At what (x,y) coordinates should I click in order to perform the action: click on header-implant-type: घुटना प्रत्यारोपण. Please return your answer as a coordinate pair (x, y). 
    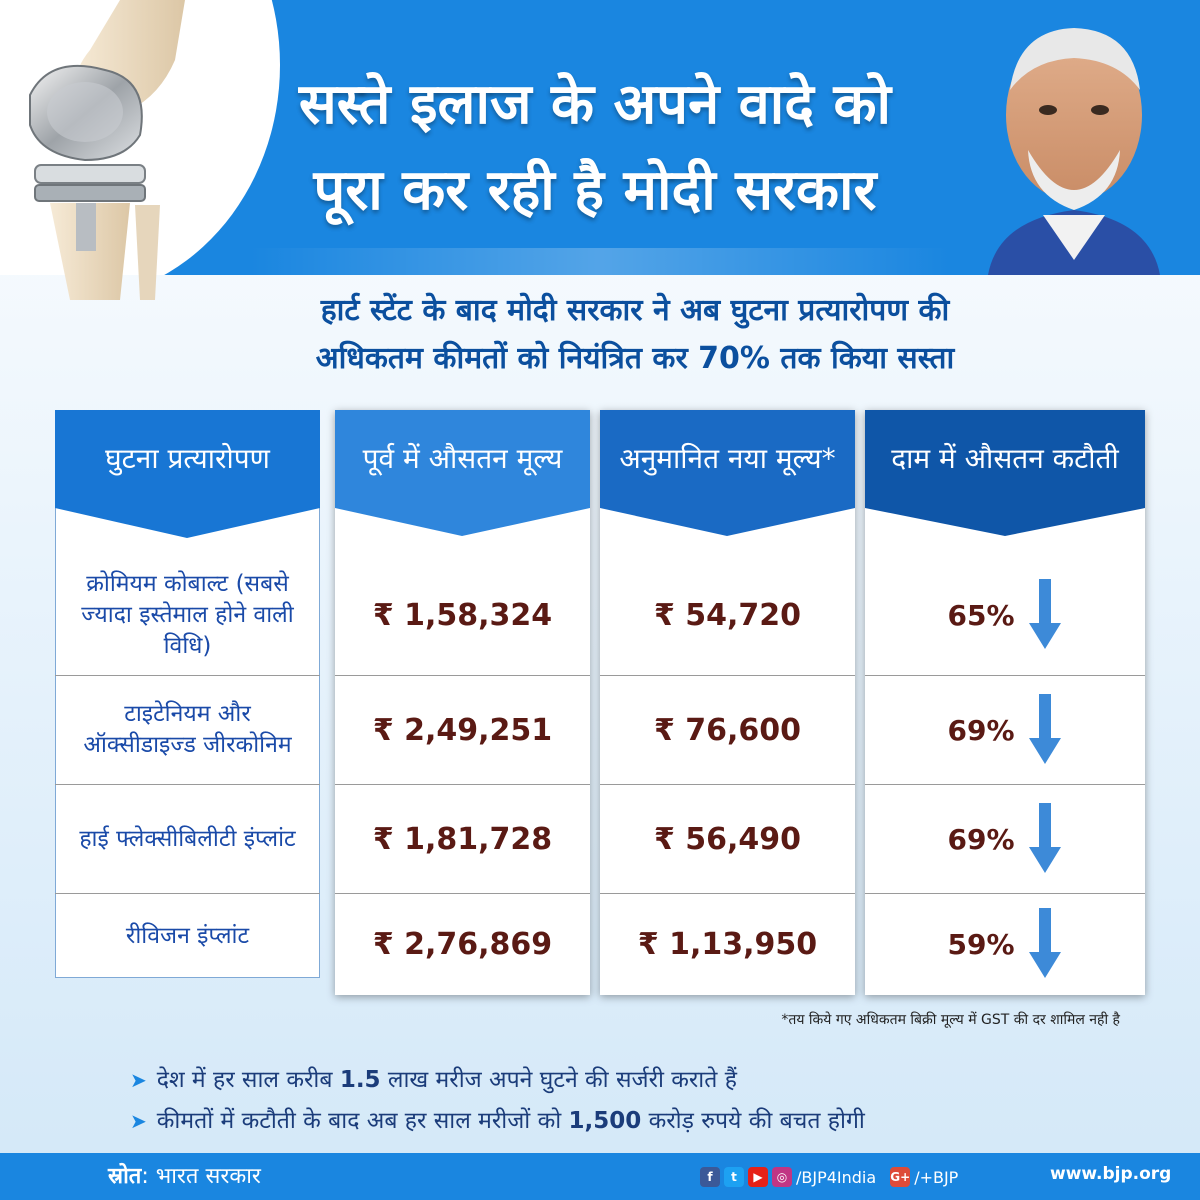
    Looking at the image, I should click on (187, 459).